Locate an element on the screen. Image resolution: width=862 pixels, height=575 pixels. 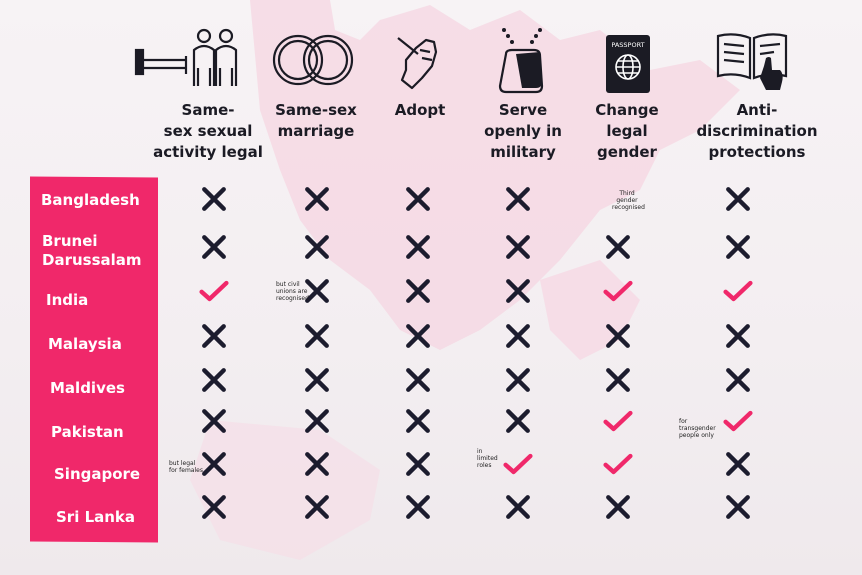
cross-icon-pakistan-military is located at coordinates (518, 421).